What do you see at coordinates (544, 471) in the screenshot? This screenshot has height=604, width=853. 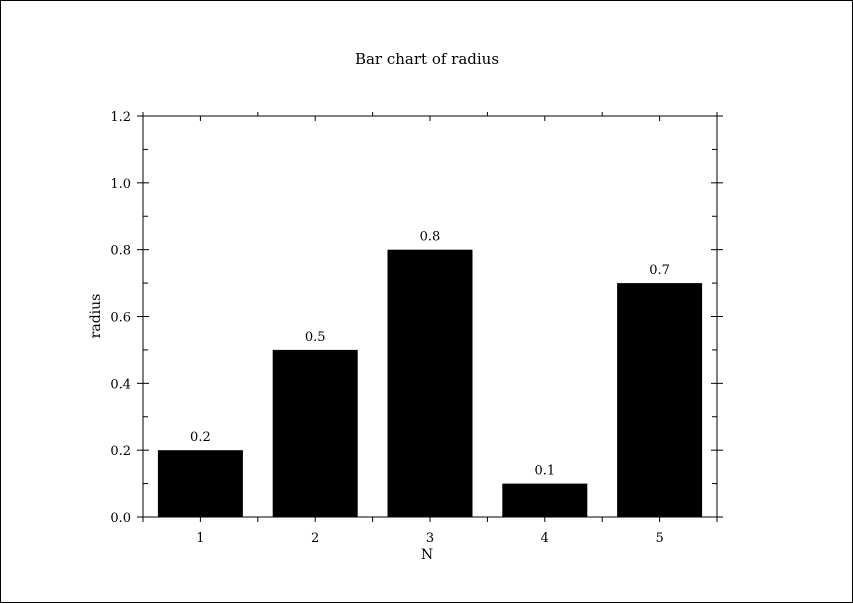 I see `value-label-4: 0.1` at bounding box center [544, 471].